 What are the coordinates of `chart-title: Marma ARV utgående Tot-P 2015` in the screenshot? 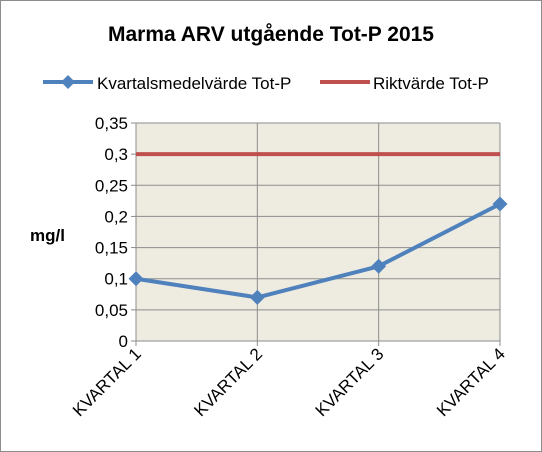 It's located at (271, 34).